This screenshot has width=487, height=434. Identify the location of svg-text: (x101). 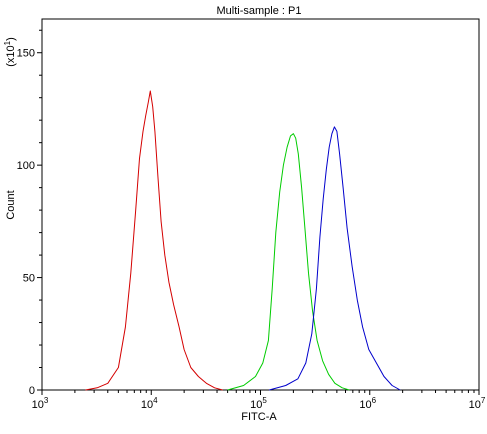
(10, 52).